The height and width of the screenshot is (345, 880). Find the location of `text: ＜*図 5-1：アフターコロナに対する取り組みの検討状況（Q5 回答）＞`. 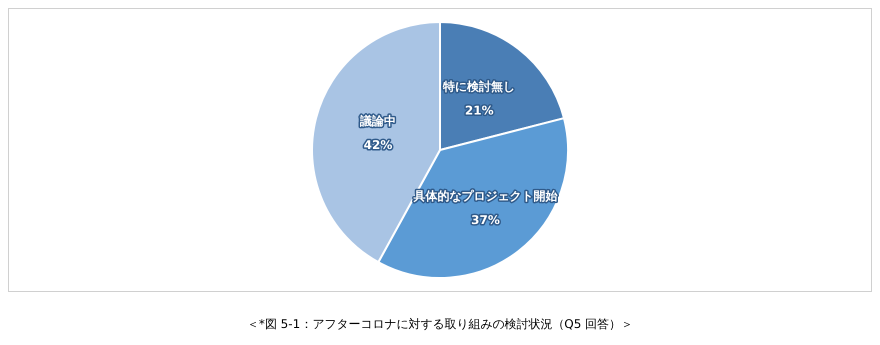

text: ＜*図 5-1：アフターコロナに対する取り組みの検討状況（Q5 回答）＞ is located at coordinates (440, 324).